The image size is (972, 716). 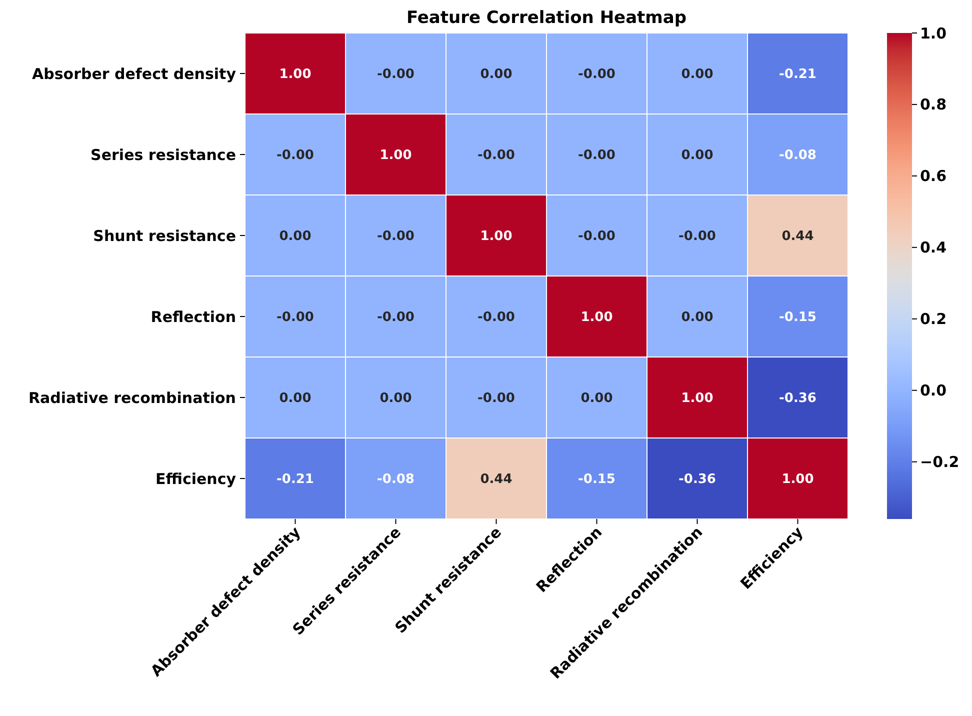 I want to click on color-bar-label: 0.6, so click(x=933, y=176).